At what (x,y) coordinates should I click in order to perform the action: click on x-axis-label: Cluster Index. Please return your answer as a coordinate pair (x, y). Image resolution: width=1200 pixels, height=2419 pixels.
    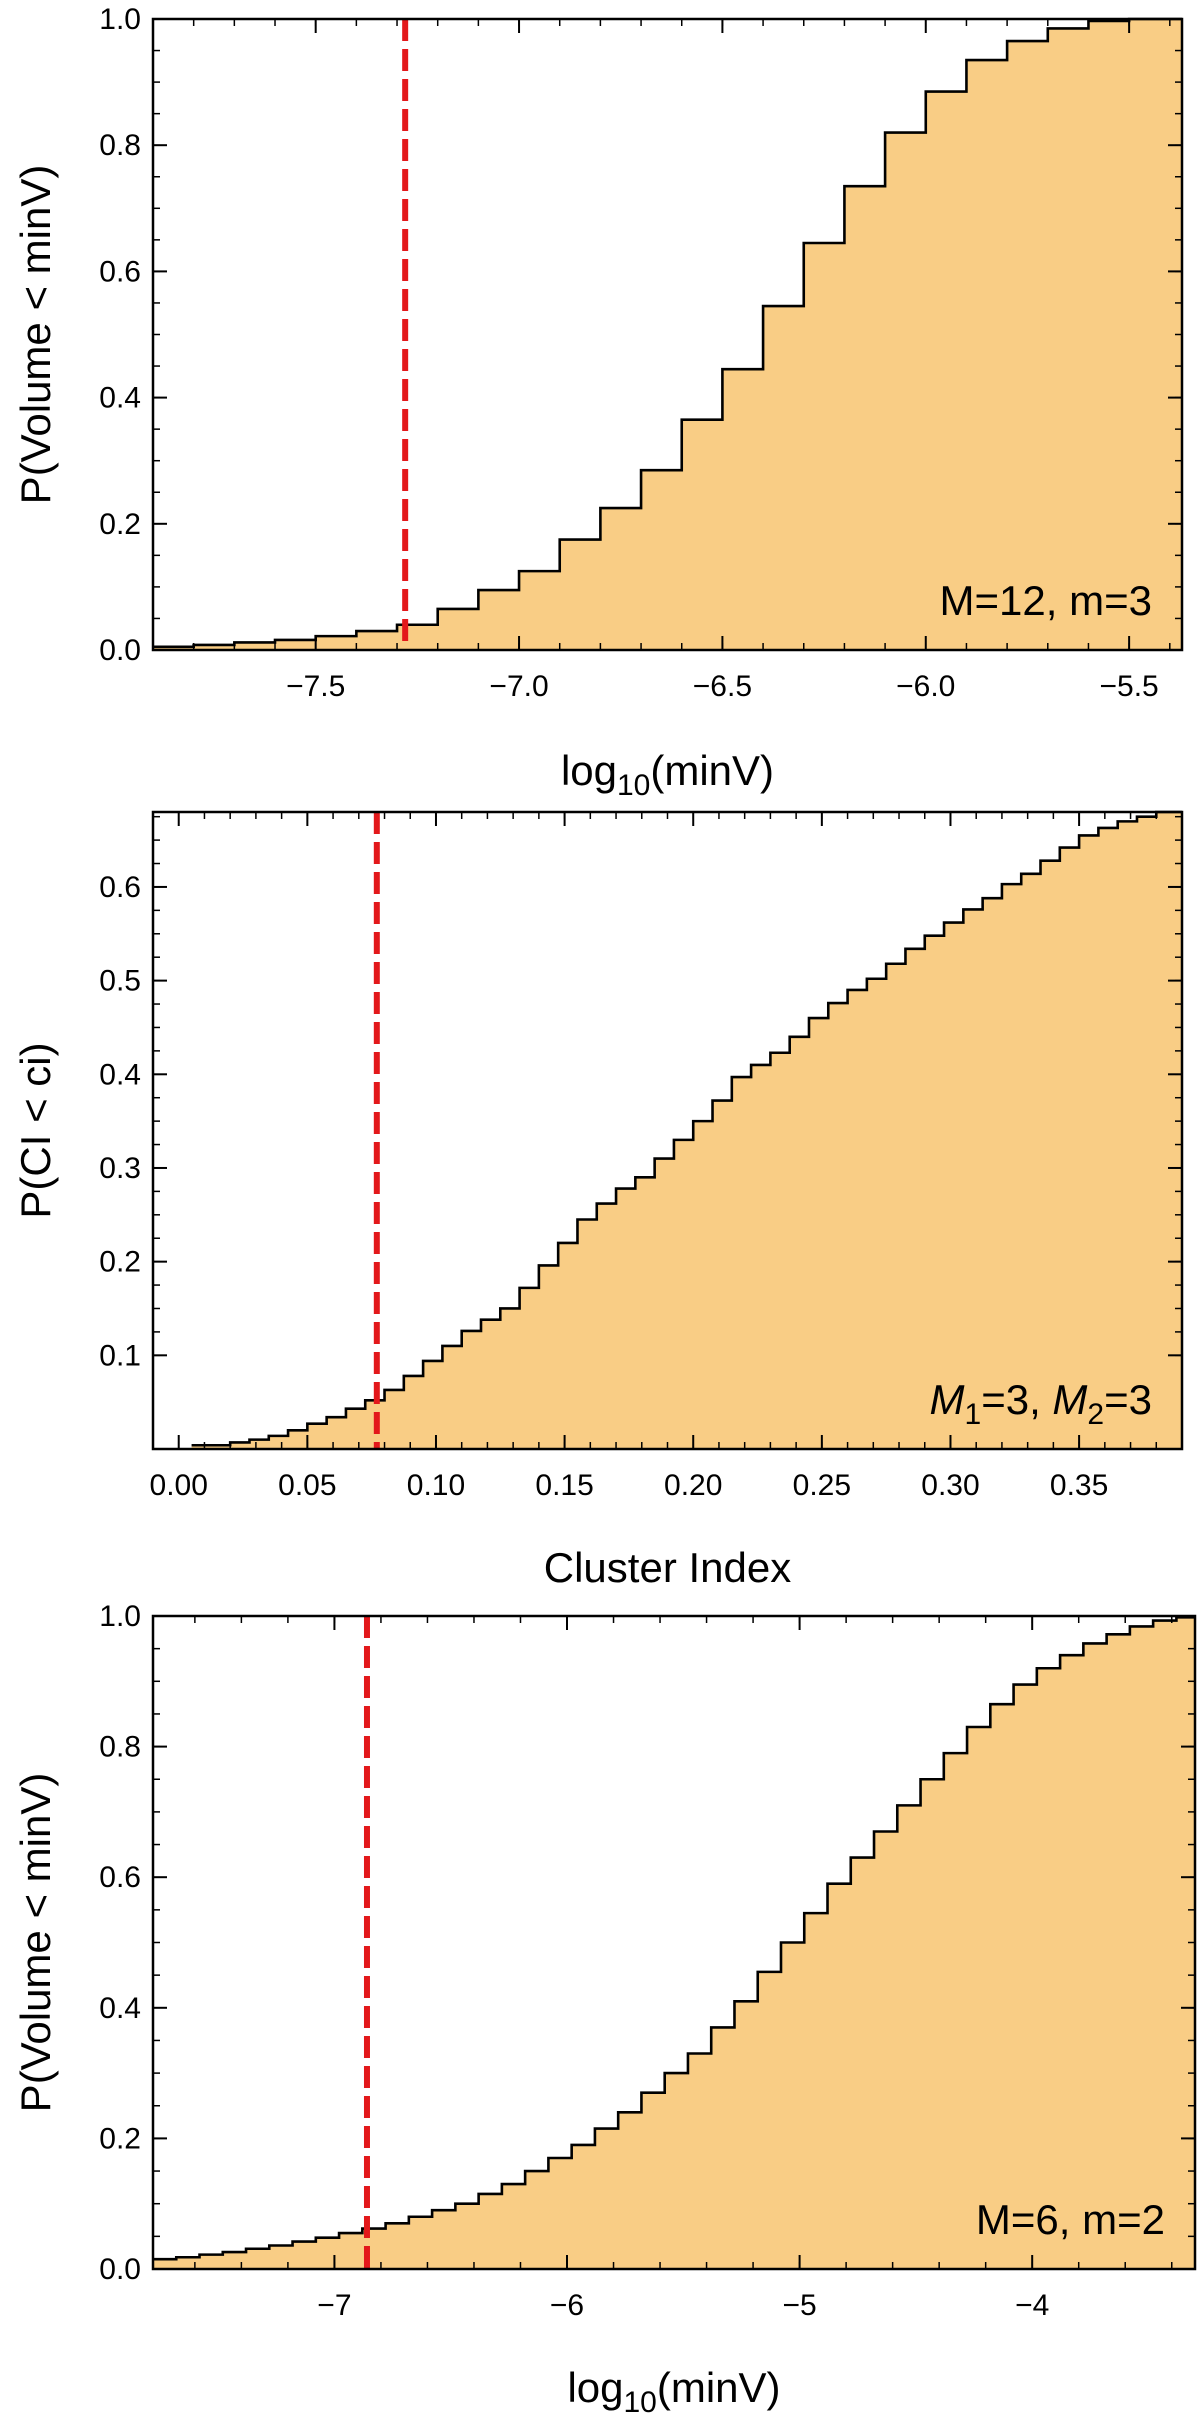
    Looking at the image, I should click on (667, 1567).